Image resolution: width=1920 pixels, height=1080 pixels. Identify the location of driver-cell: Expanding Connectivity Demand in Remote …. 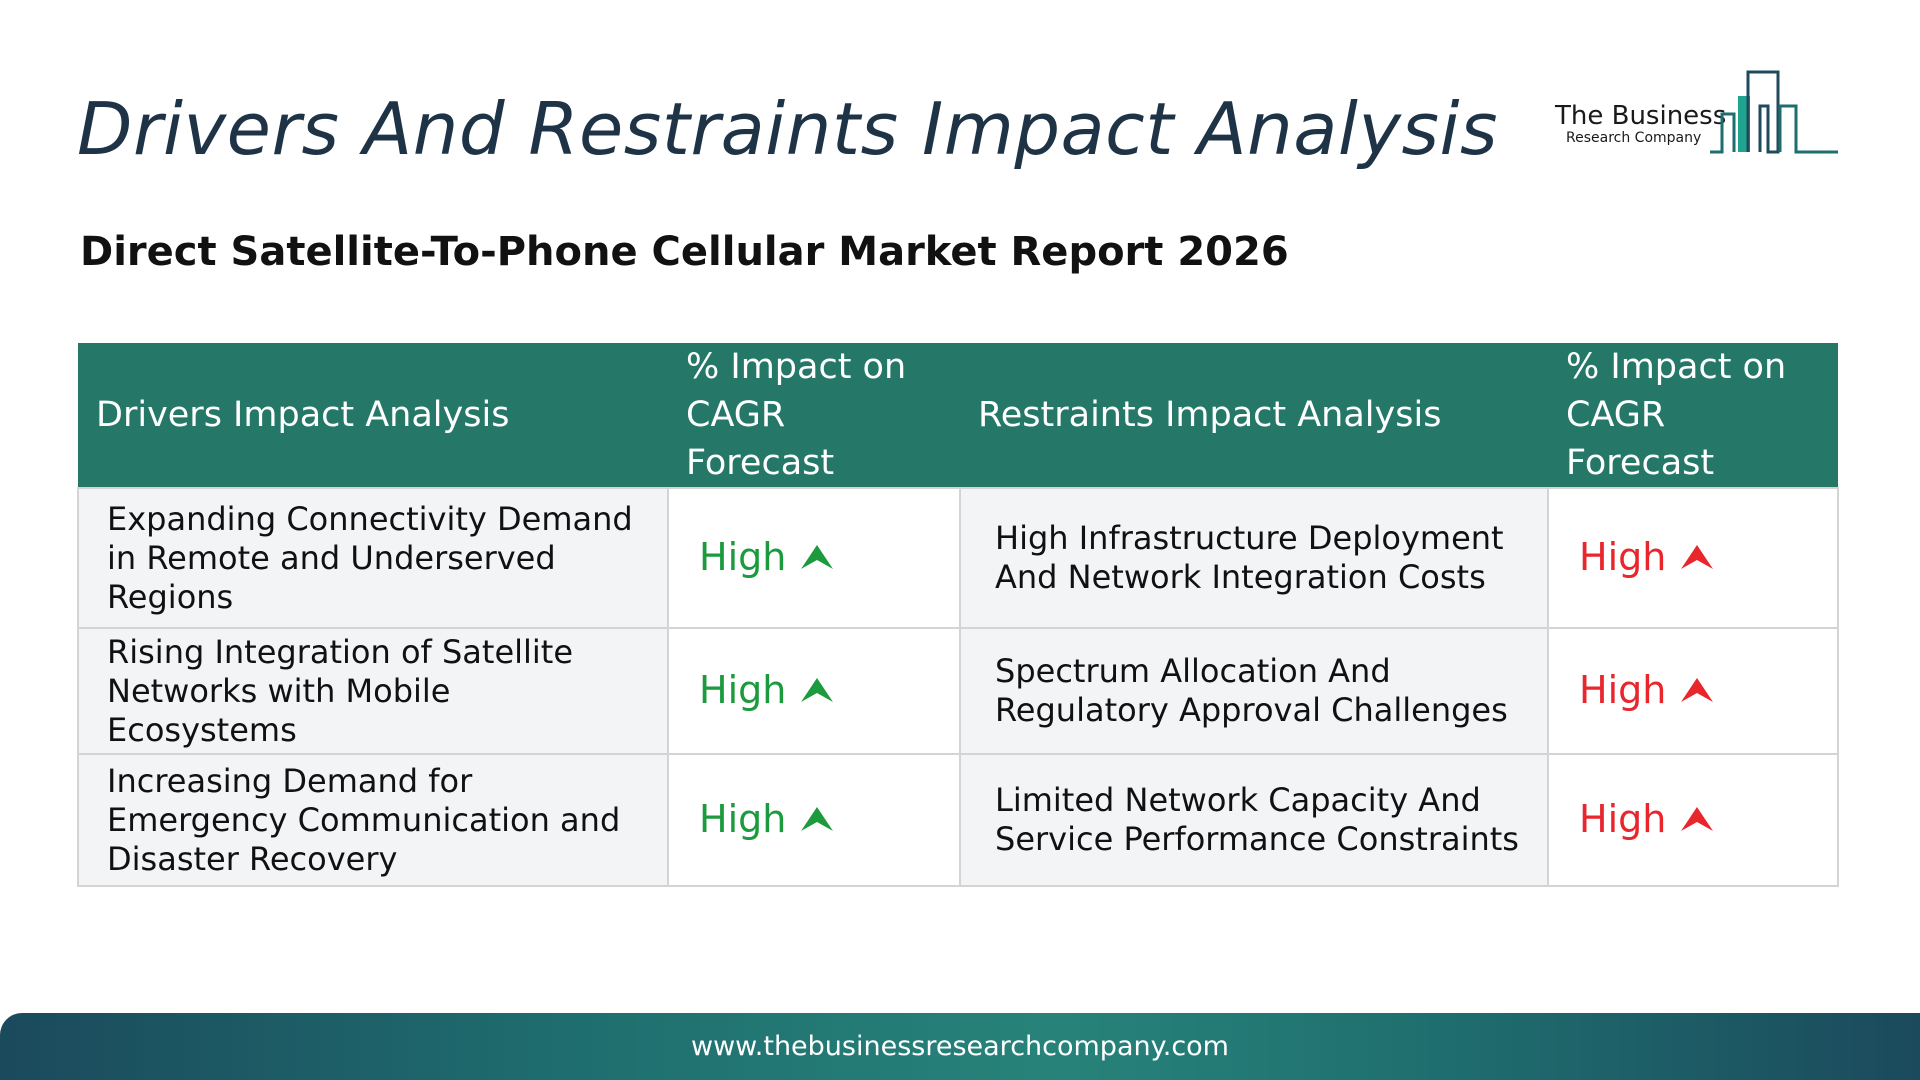
(373, 558).